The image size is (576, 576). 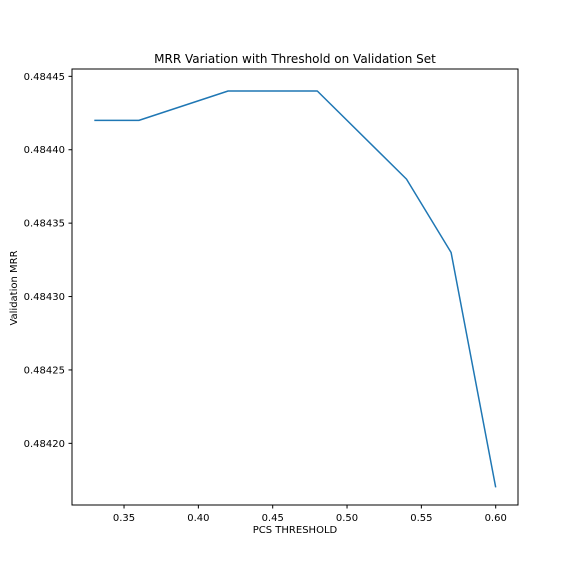 What do you see at coordinates (14, 287) in the screenshot?
I see `y-axis-label: Validation MRR` at bounding box center [14, 287].